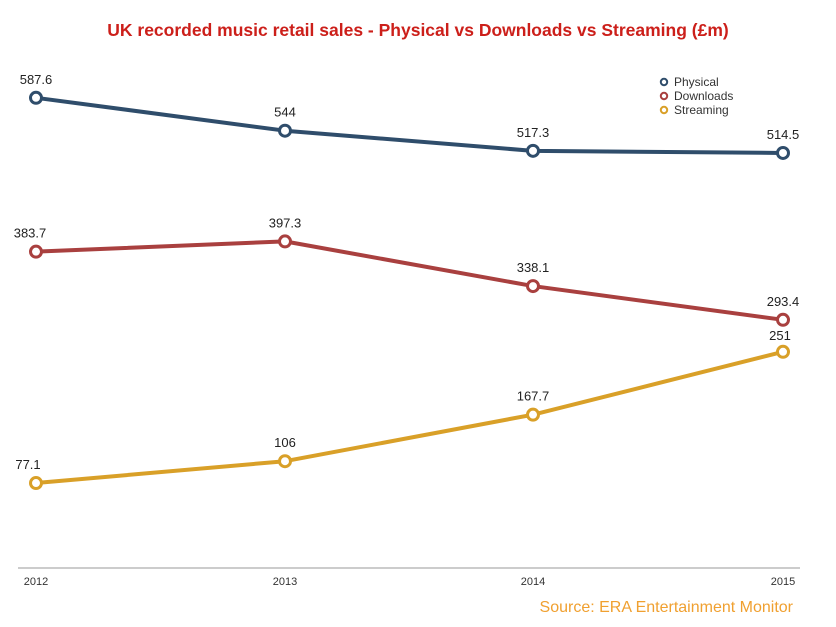  I want to click on legend-item-streaming: Streaming, so click(694, 110).